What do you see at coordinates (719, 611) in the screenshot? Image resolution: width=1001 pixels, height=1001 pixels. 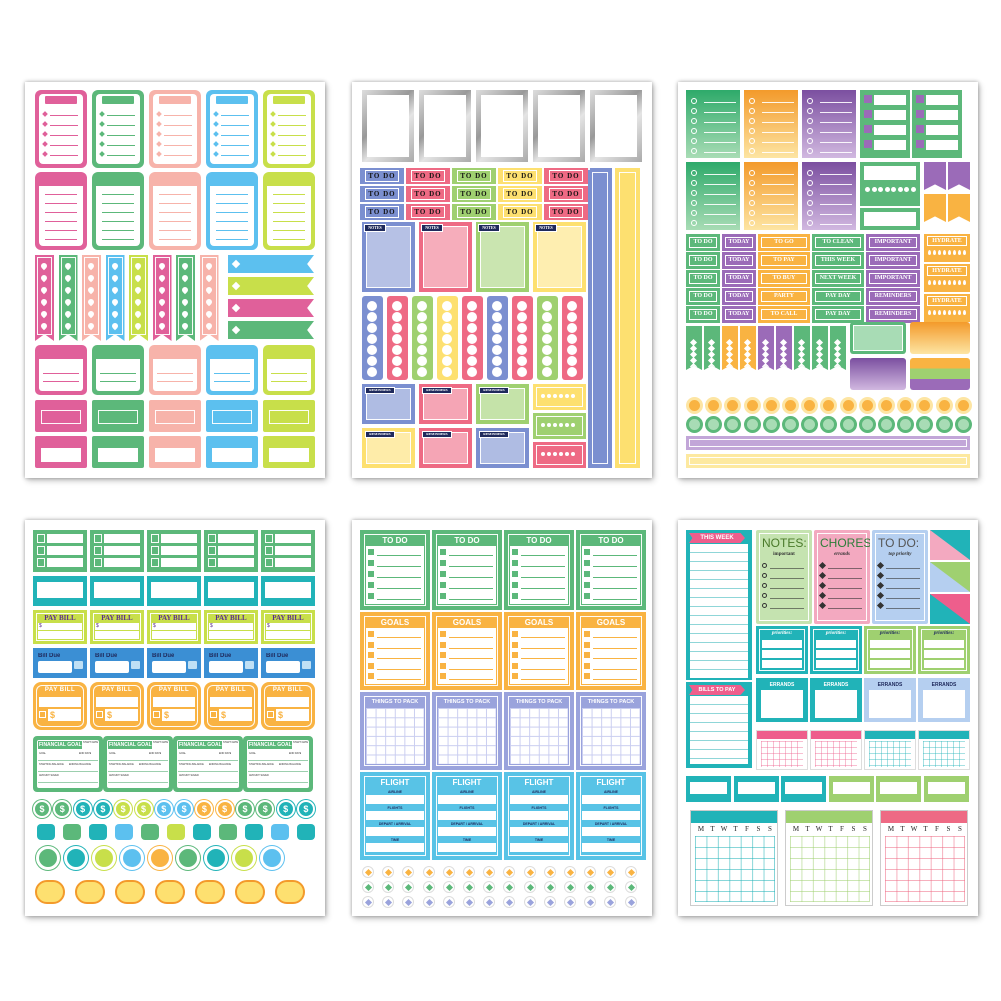 I see `lined-area` at bounding box center [719, 611].